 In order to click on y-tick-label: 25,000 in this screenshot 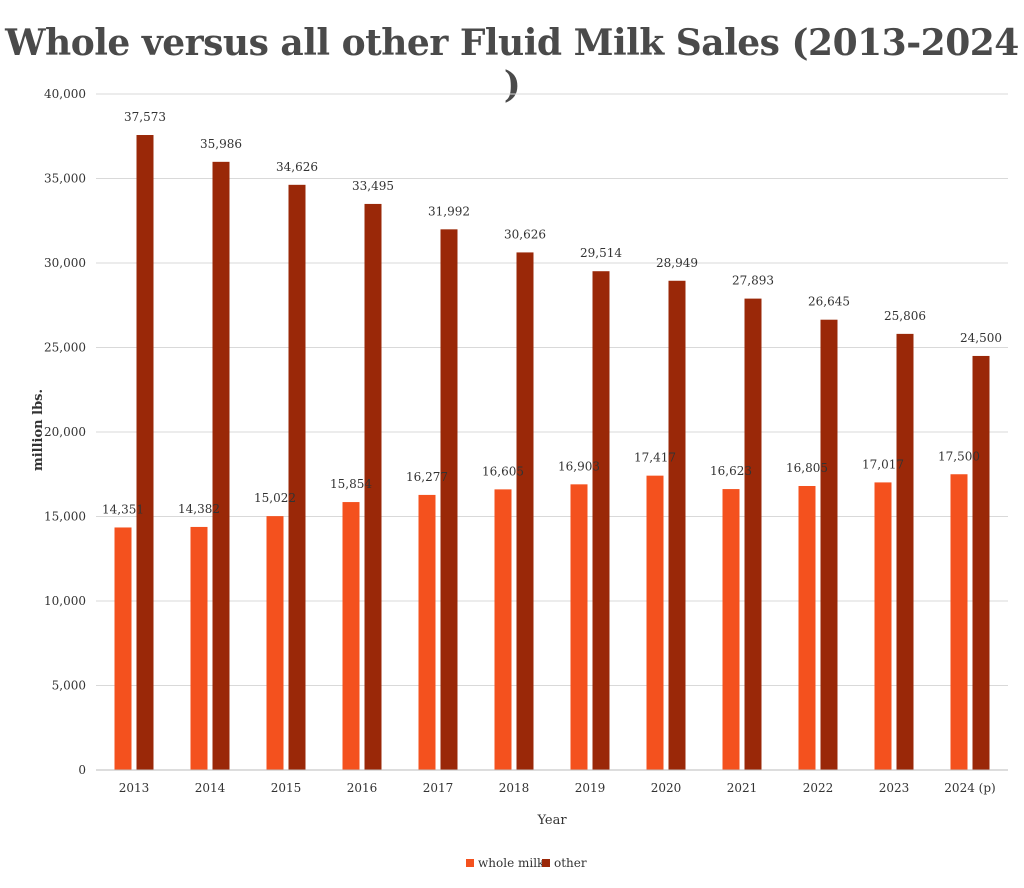, I will do `click(65, 348)`.